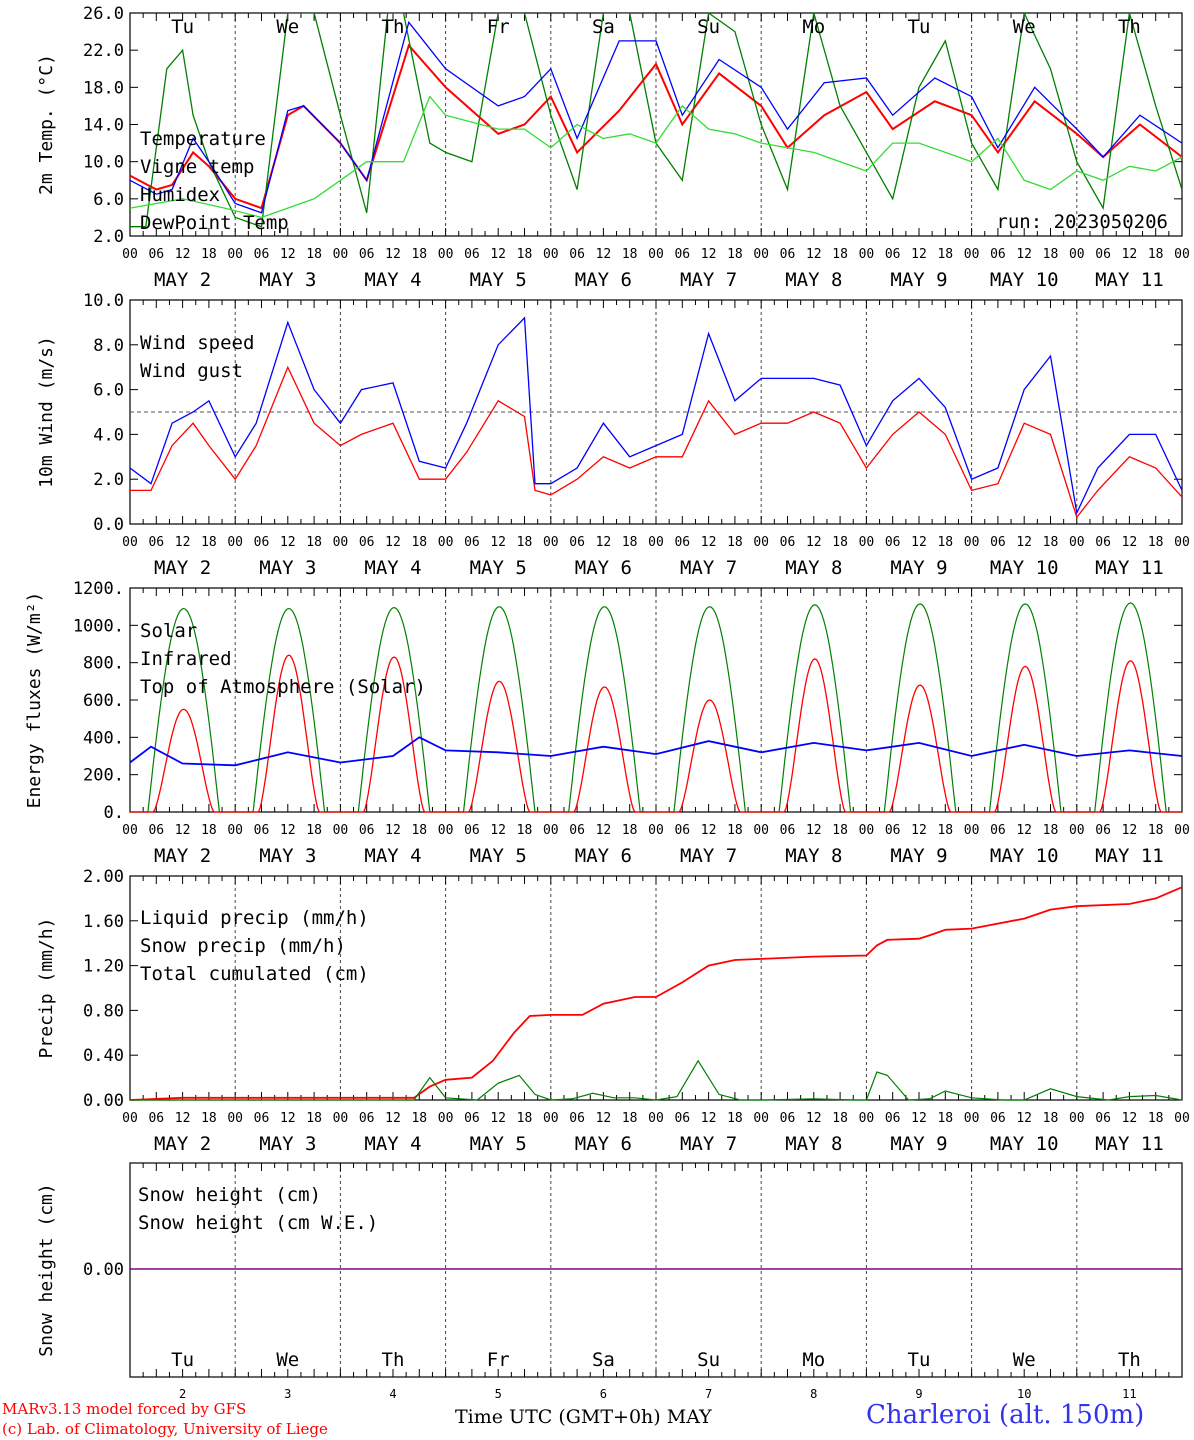 The image size is (1194, 1440). I want to click on y-tick-label: 1.20, so click(103, 967).